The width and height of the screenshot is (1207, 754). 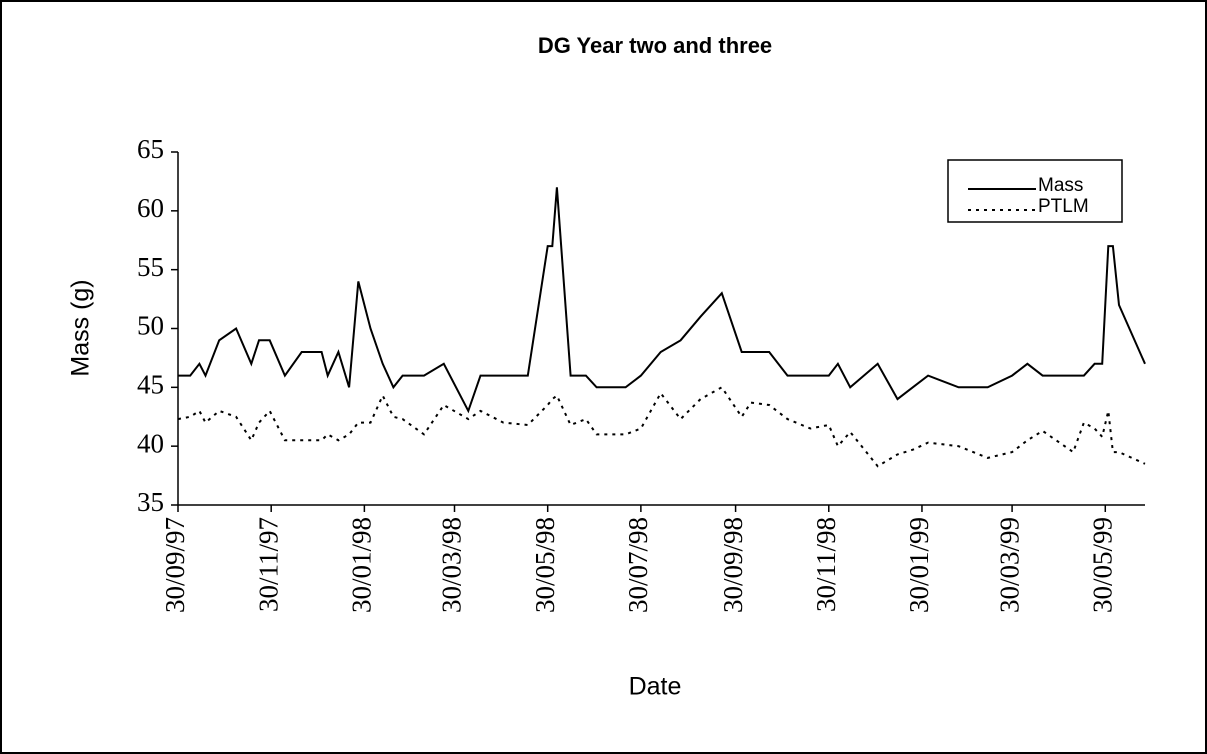 What do you see at coordinates (1102, 565) in the screenshot?
I see `x-tick-label: 30/05/99` at bounding box center [1102, 565].